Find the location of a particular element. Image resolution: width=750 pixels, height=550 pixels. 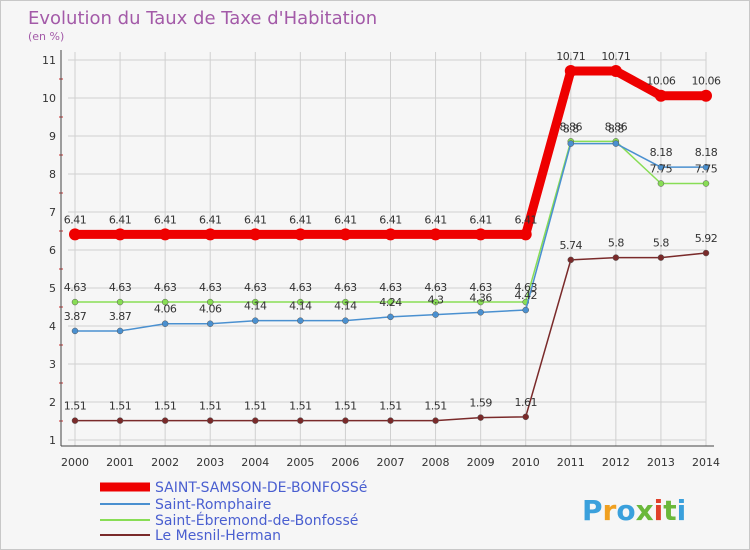

proxiti-logo: Proxiti is located at coordinates (634, 510).